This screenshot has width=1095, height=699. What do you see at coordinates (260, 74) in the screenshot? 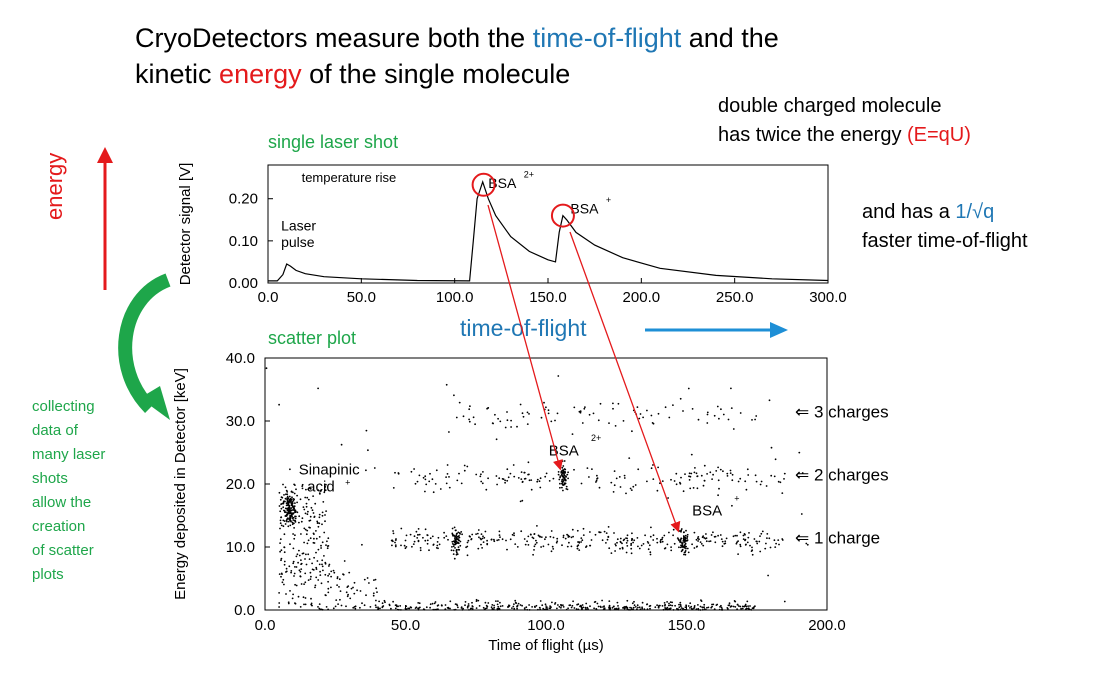
I see `title-energy: energy` at bounding box center [260, 74].